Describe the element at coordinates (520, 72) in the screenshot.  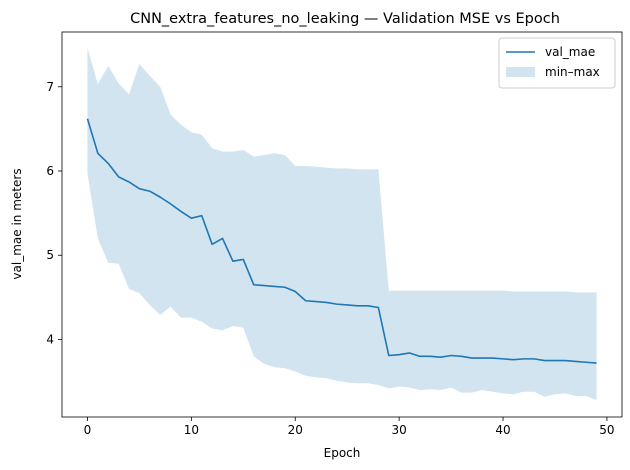
I see `legend-swatch-band` at that location.